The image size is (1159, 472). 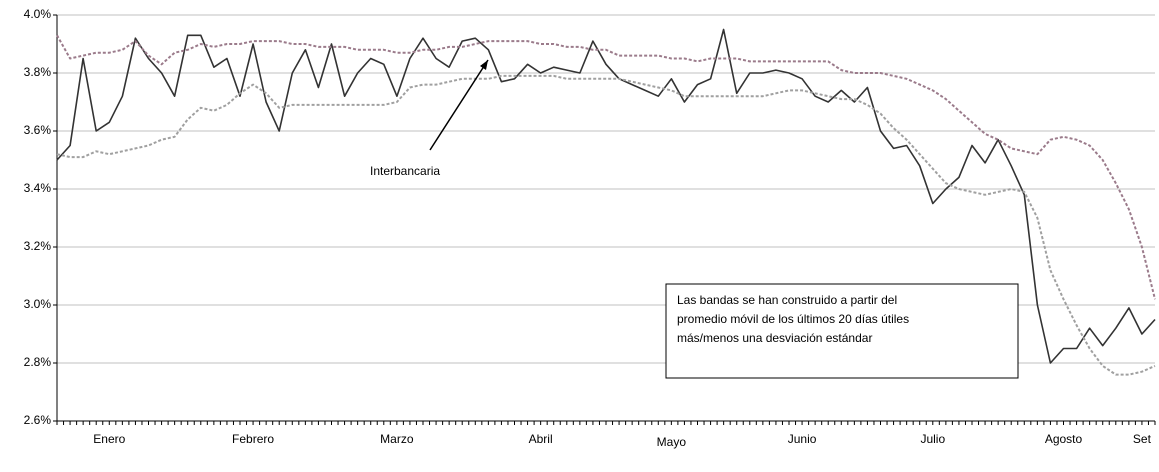 What do you see at coordinates (802, 439) in the screenshot?
I see `x-tick-label: Junio` at bounding box center [802, 439].